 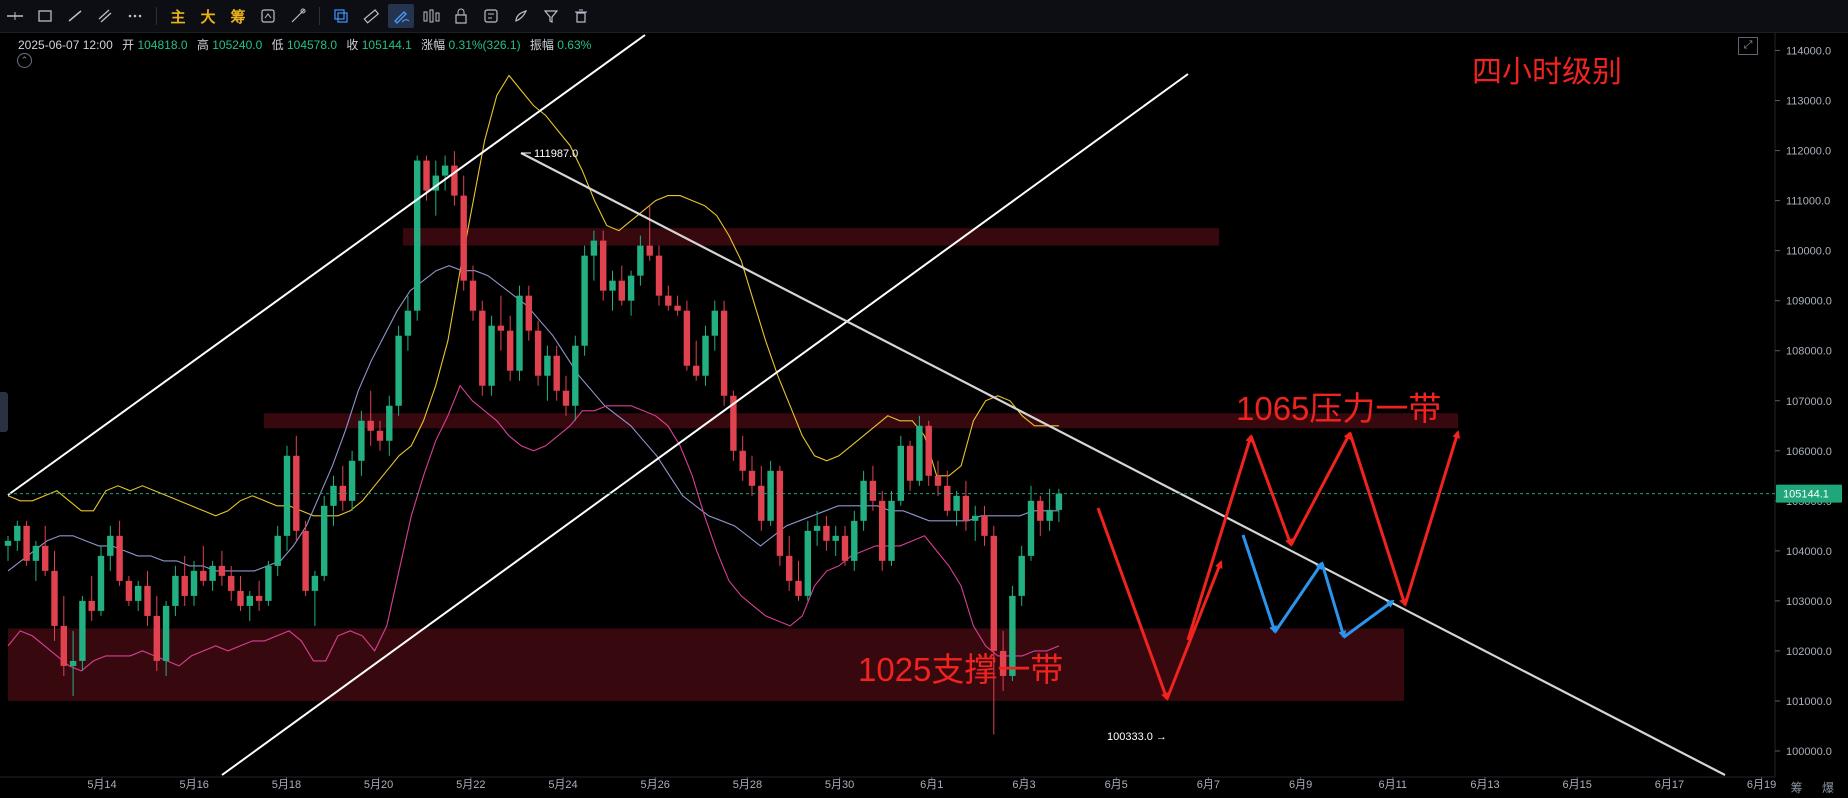 What do you see at coordinates (45, 16) in the screenshot?
I see `rectangle-icon` at bounding box center [45, 16].